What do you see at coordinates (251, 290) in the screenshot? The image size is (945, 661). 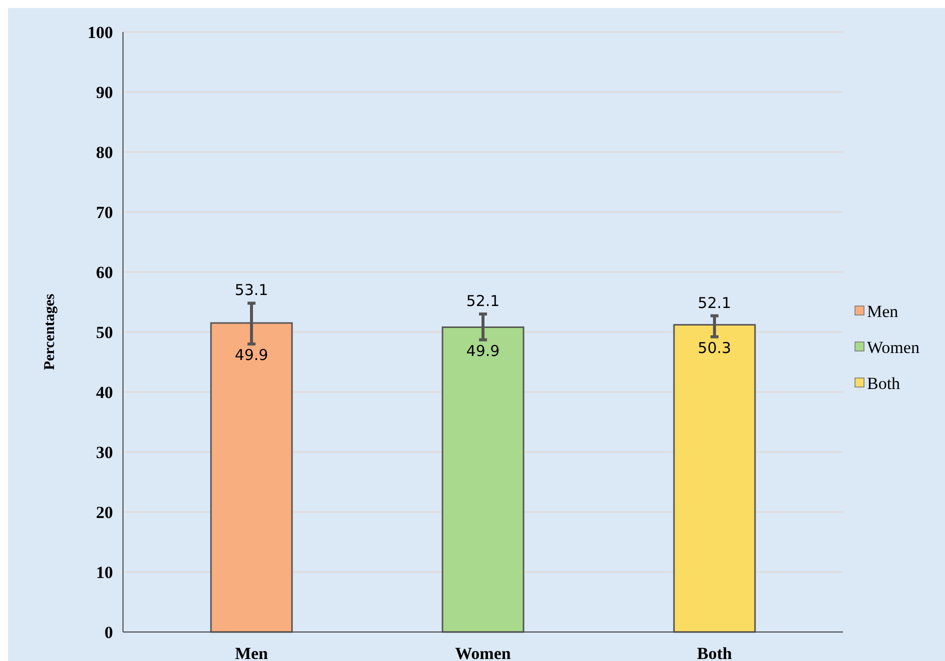 I see `annotation: 53.1` at bounding box center [251, 290].